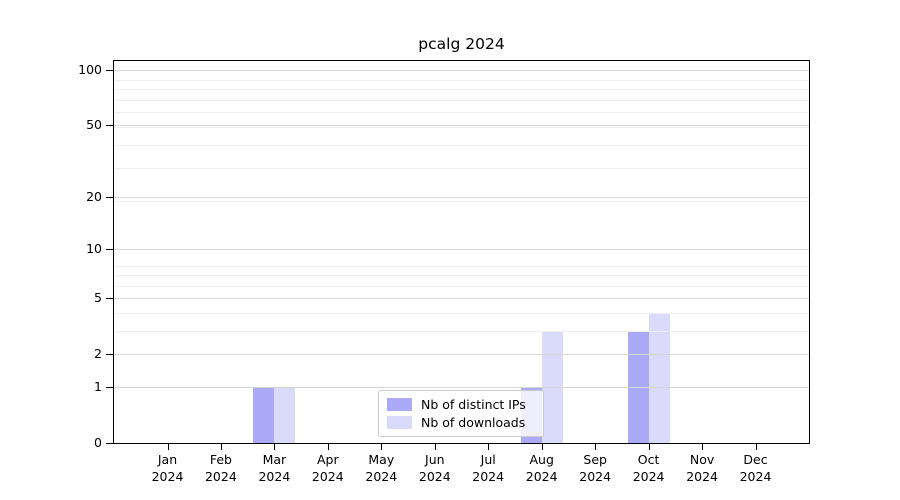 This screenshot has width=900, height=500. What do you see at coordinates (755, 459) in the screenshot?
I see `x-tick-month: Dec` at bounding box center [755, 459].